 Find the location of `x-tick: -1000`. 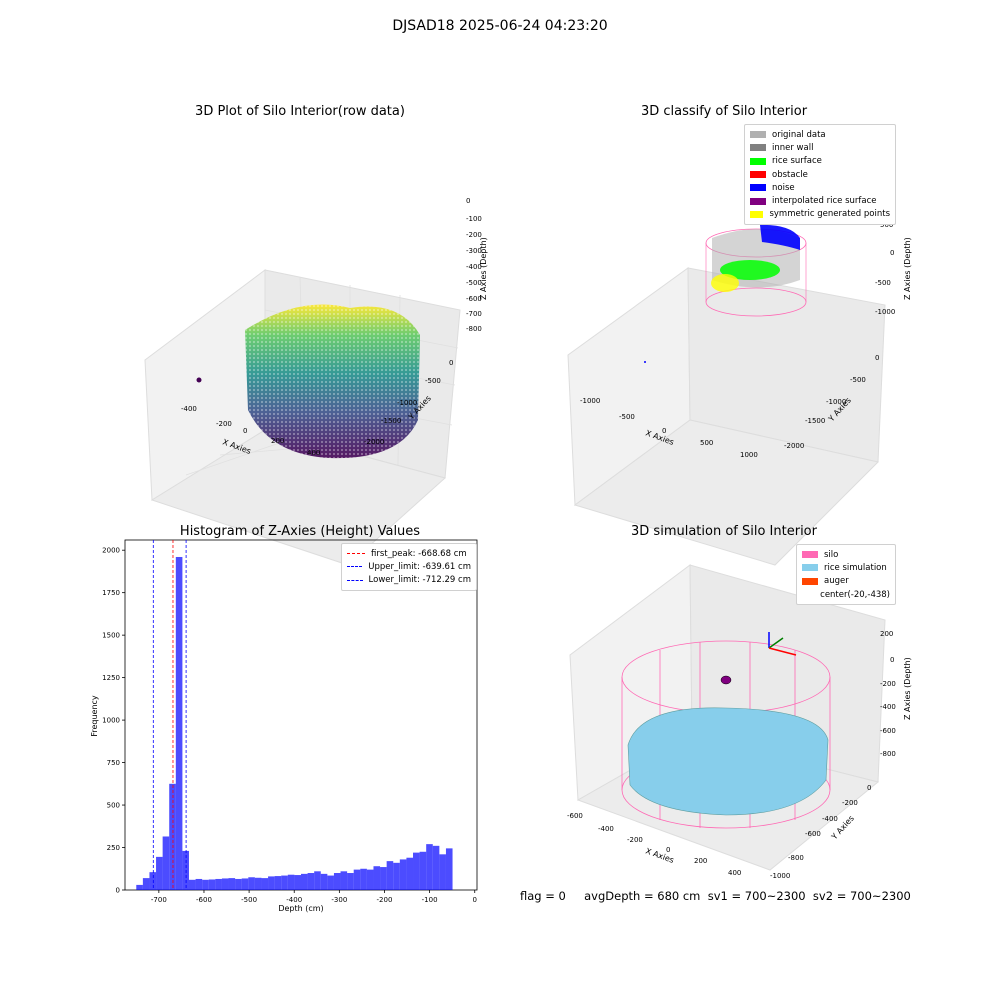

x-tick: -1000 is located at coordinates (590, 401).